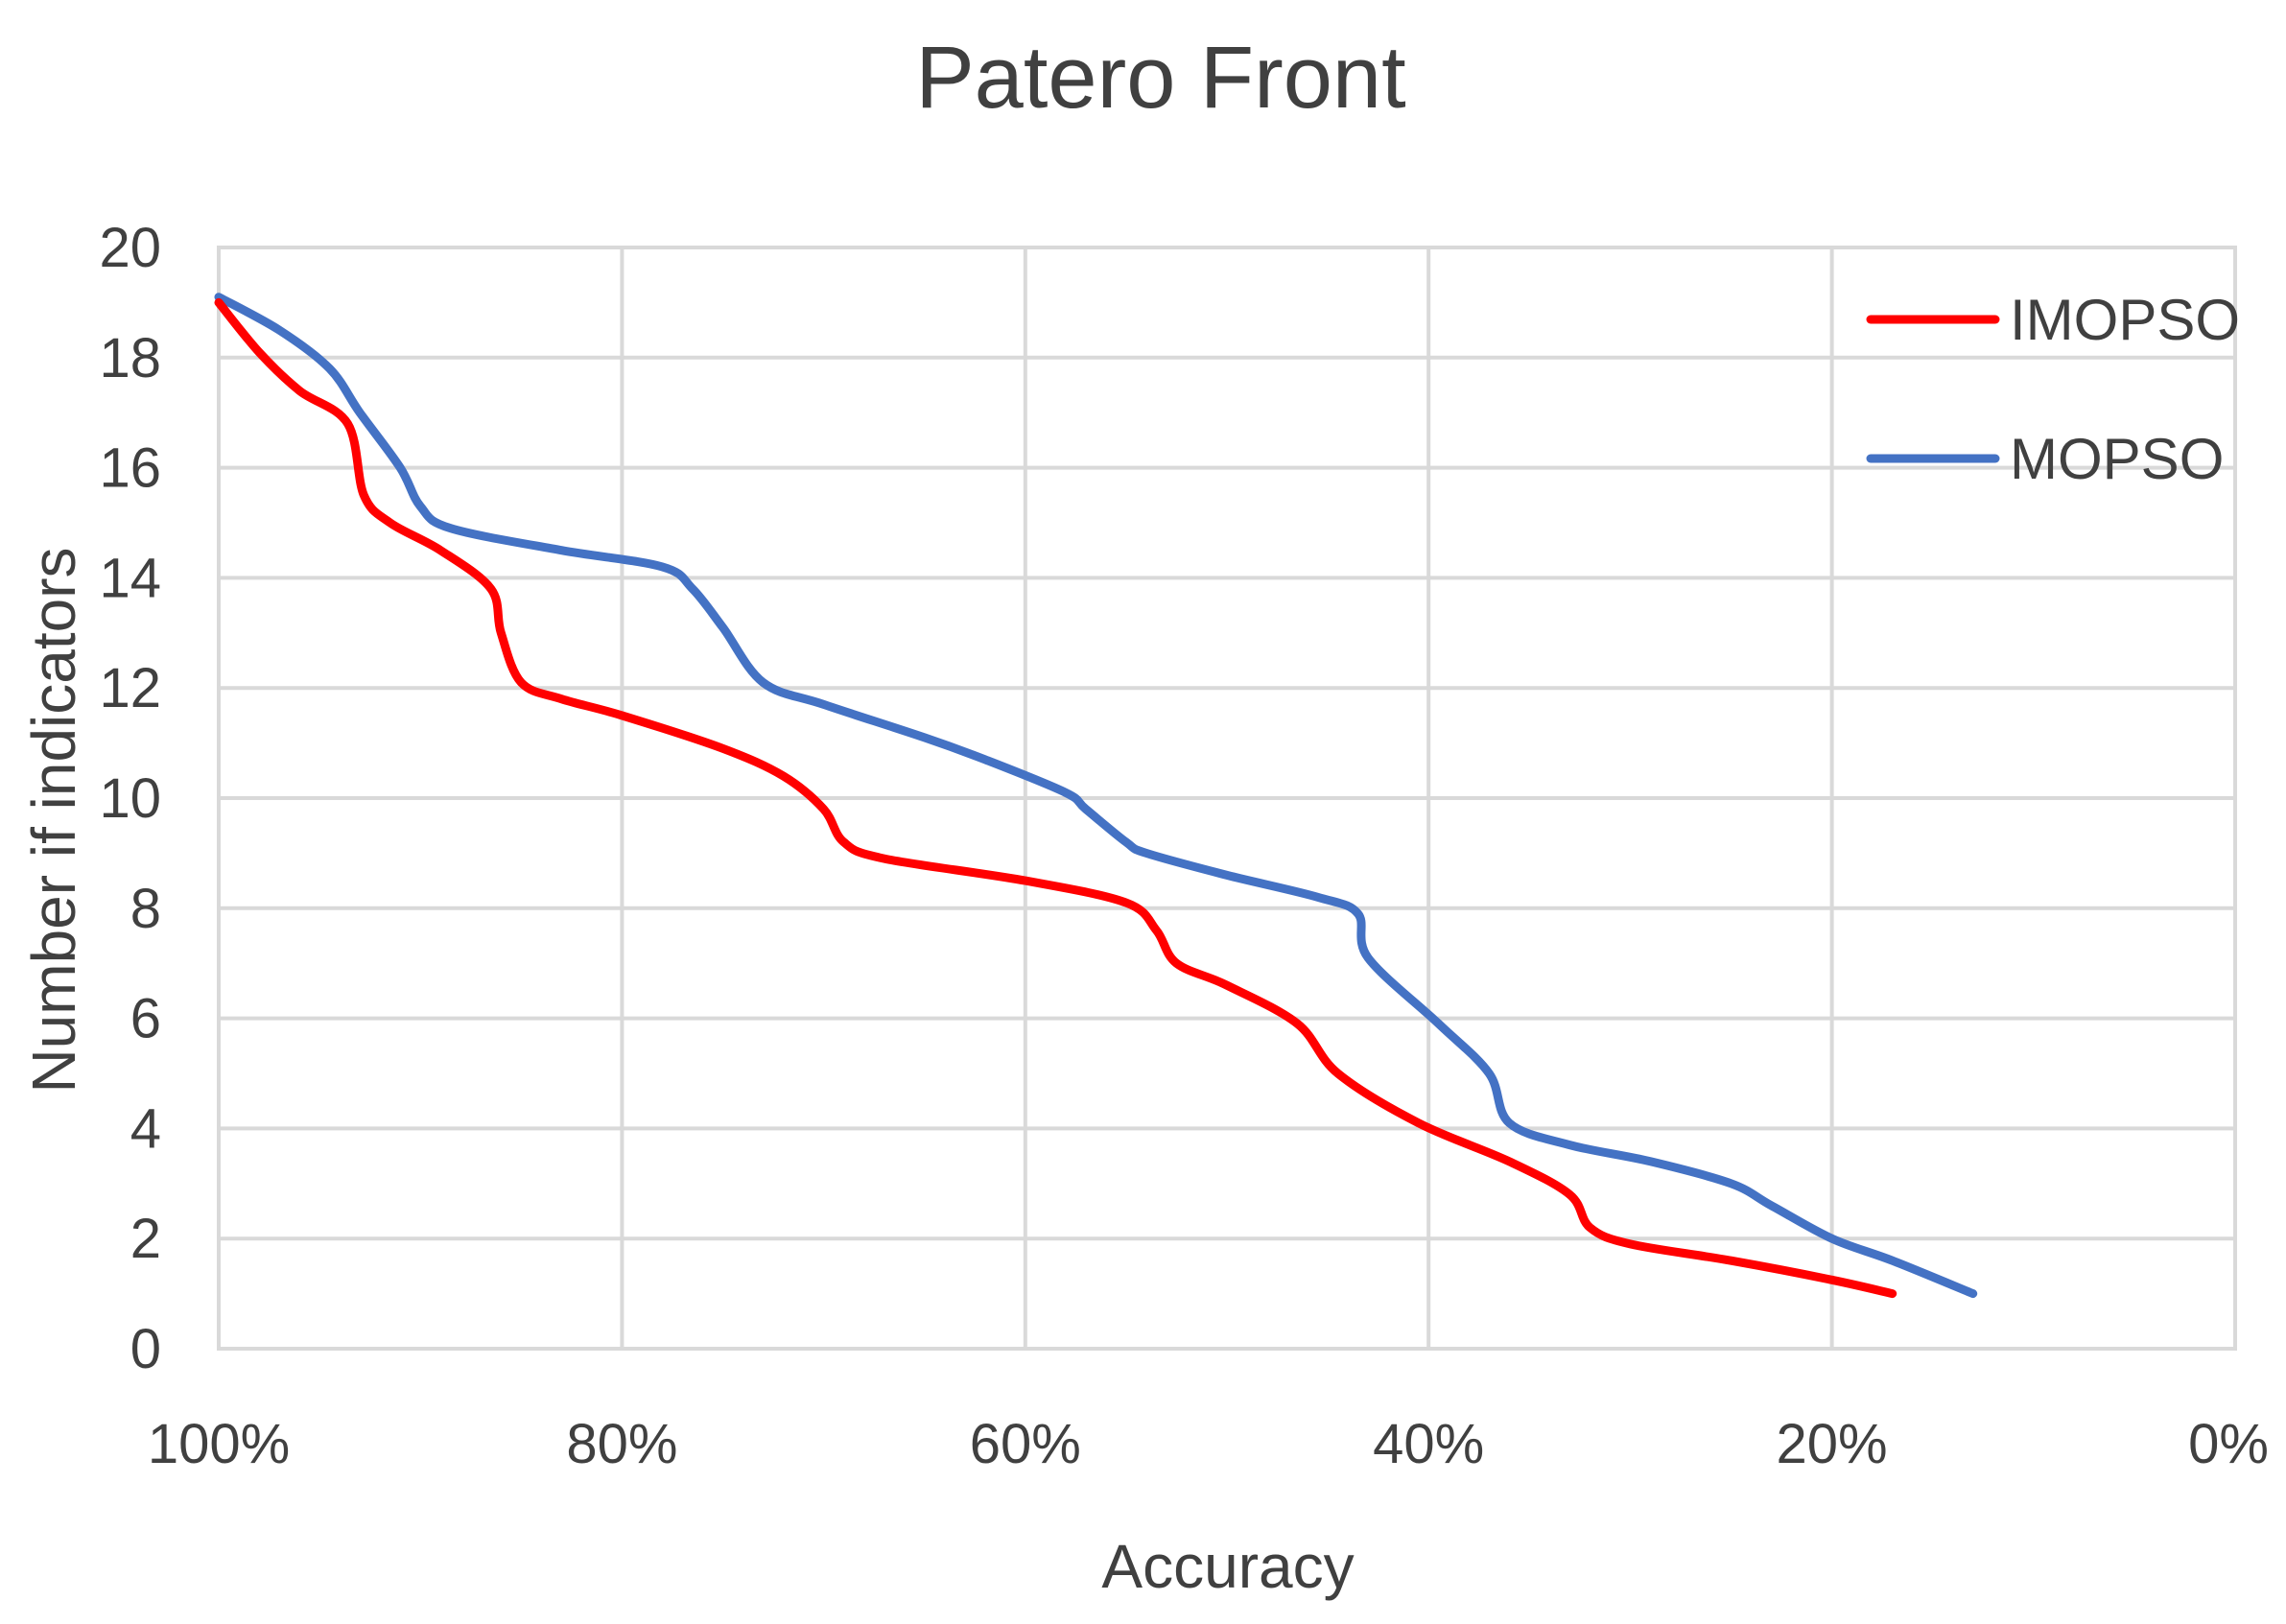 The image size is (2286, 1624). I want to click on x-tick-label: 80%, so click(621, 1444).